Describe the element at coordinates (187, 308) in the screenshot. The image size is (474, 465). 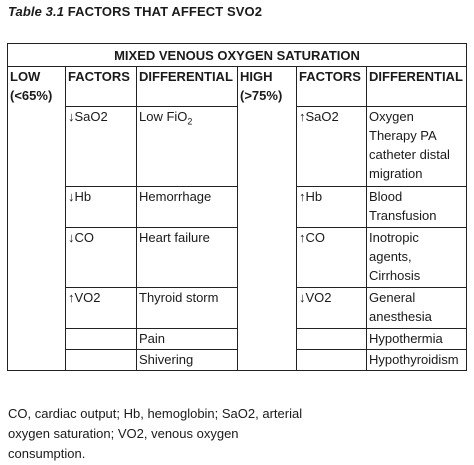
I see `differential-low: Thyroid storm` at that location.